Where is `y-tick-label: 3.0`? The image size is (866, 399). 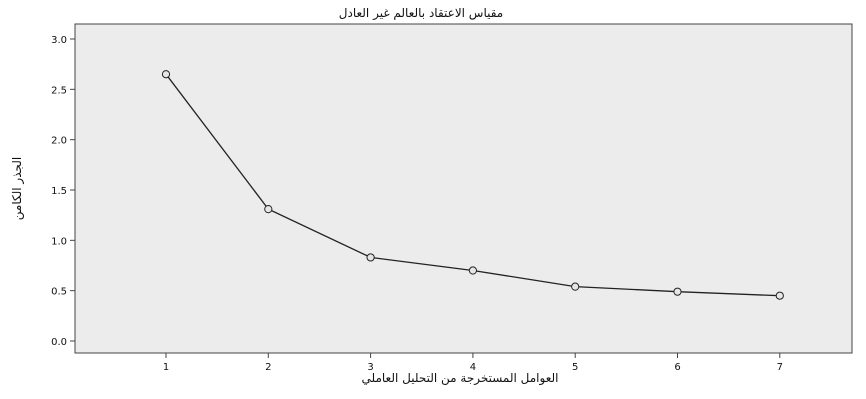 y-tick-label: 3.0 is located at coordinates (59, 40).